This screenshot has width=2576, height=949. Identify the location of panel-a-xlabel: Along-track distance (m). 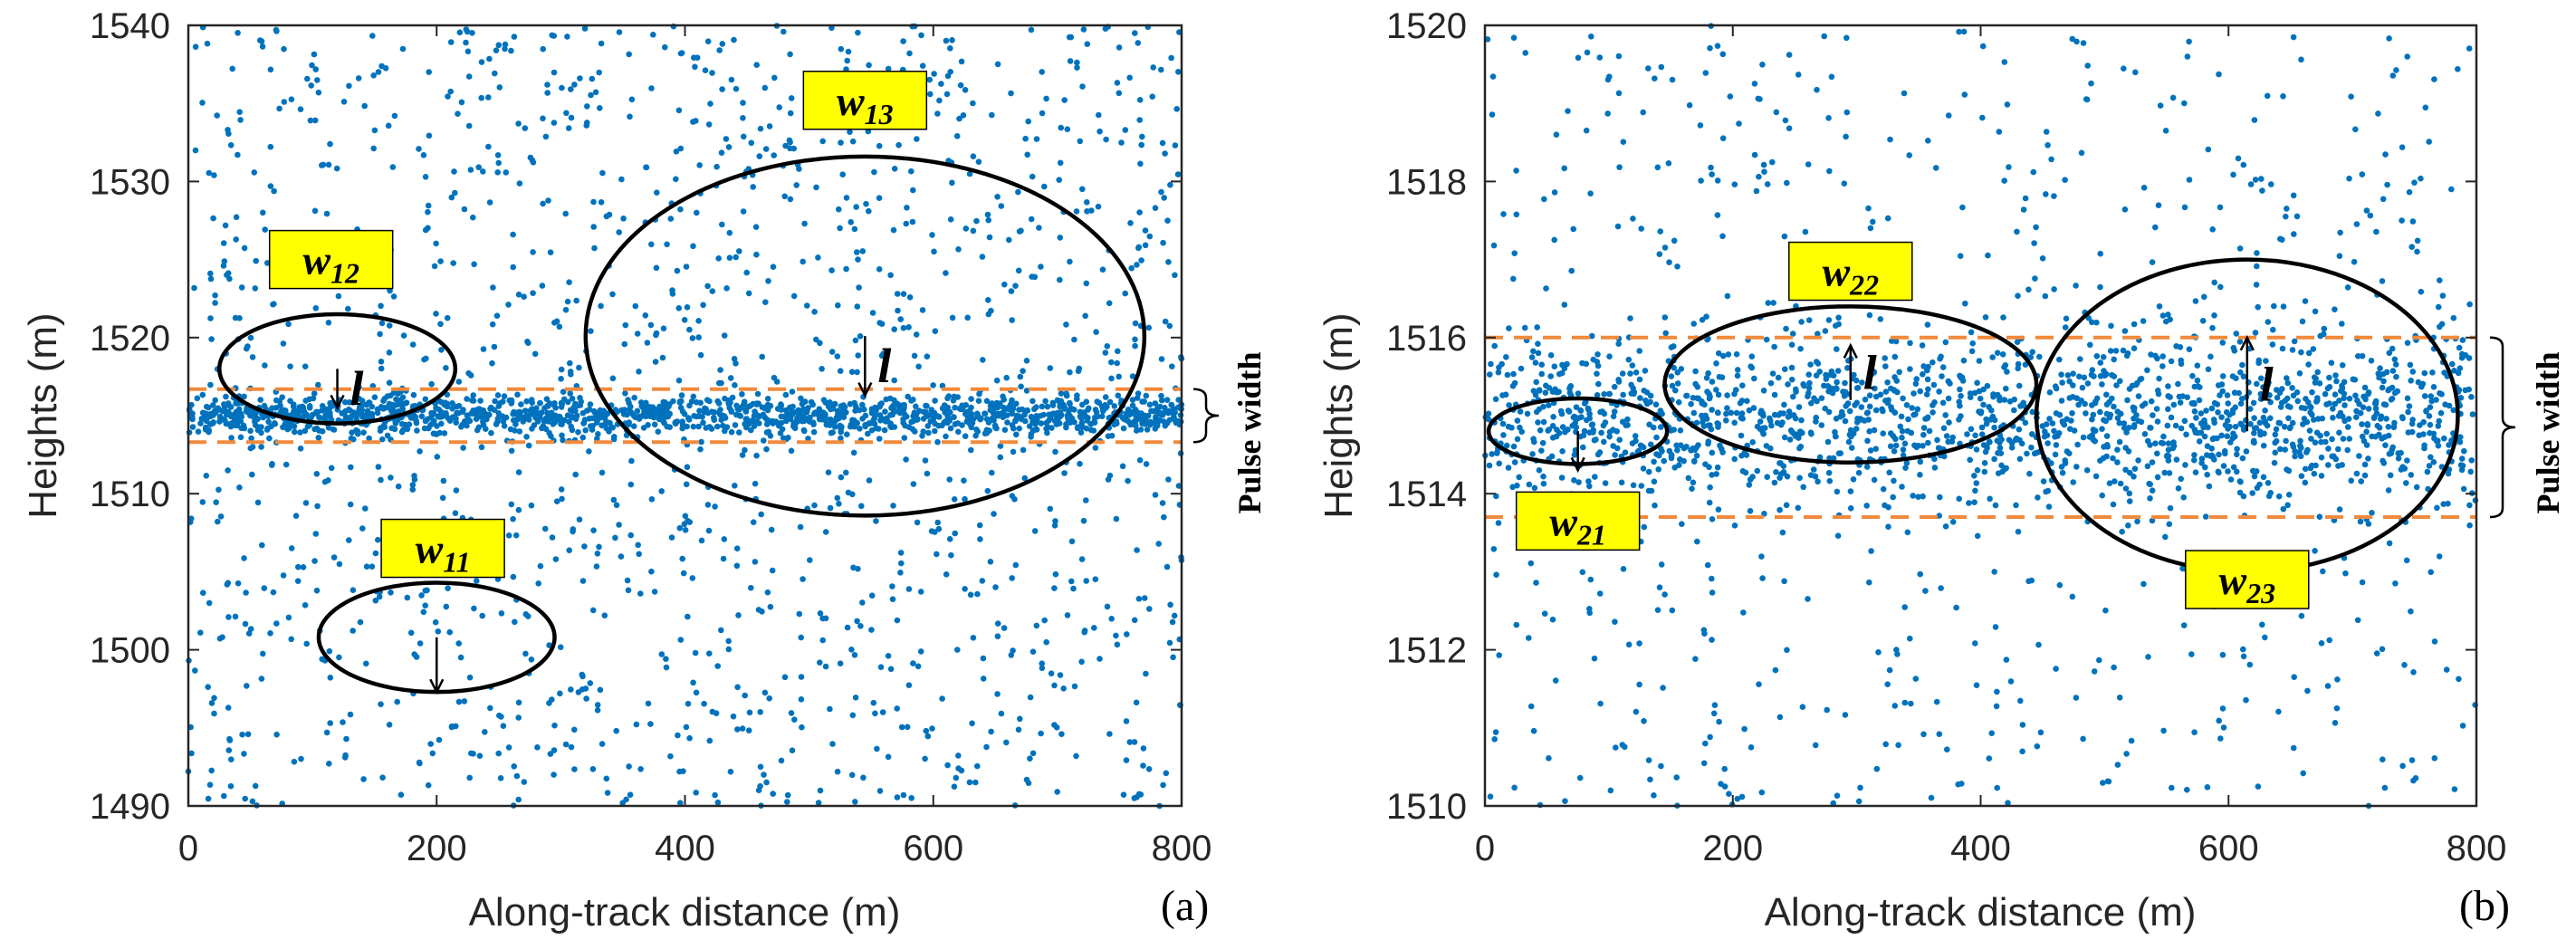
(685, 913).